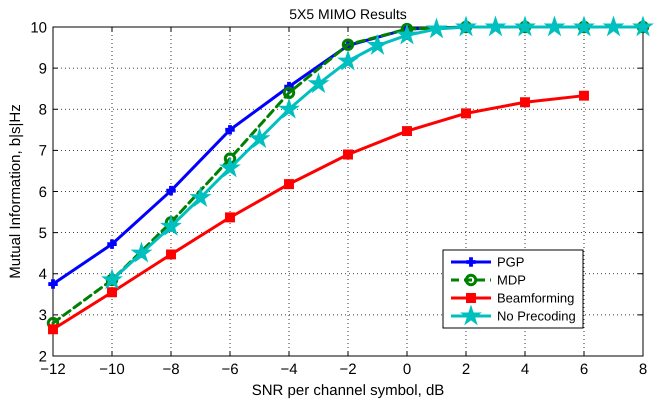 The height and width of the screenshot is (409, 659). I want to click on x-tick-label: 6, so click(584, 369).